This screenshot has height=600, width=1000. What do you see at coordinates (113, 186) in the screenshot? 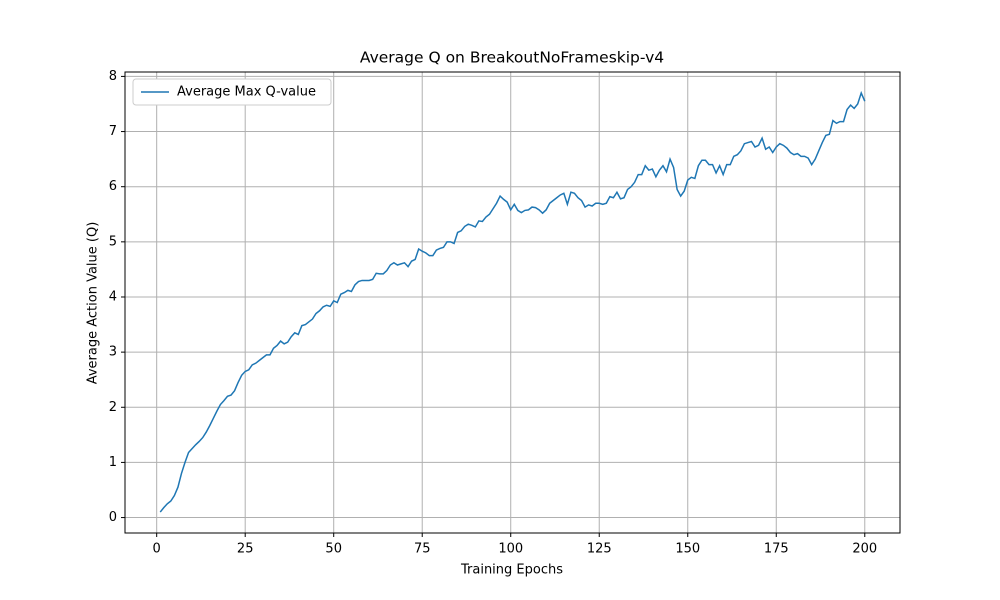
I see `y-tick-label: 6` at bounding box center [113, 186].